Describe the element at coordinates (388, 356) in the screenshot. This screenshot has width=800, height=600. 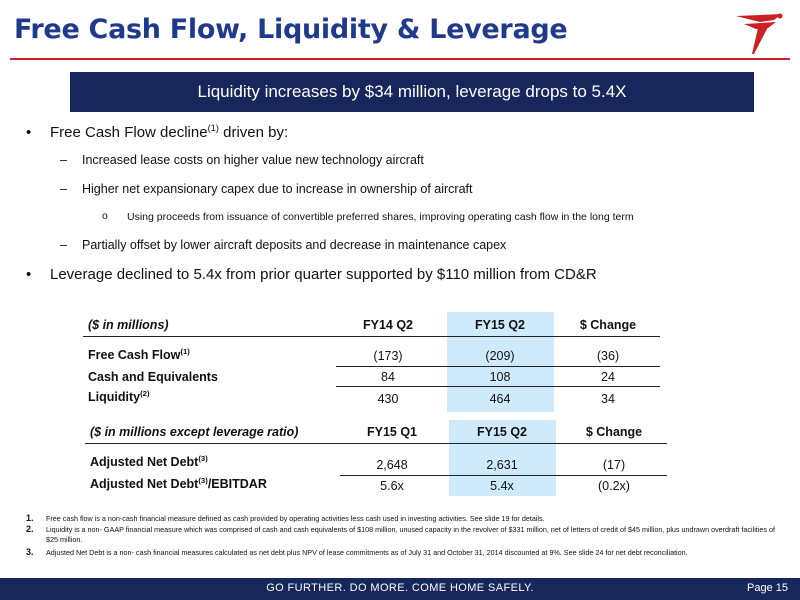
I see `row-value: (173)` at that location.